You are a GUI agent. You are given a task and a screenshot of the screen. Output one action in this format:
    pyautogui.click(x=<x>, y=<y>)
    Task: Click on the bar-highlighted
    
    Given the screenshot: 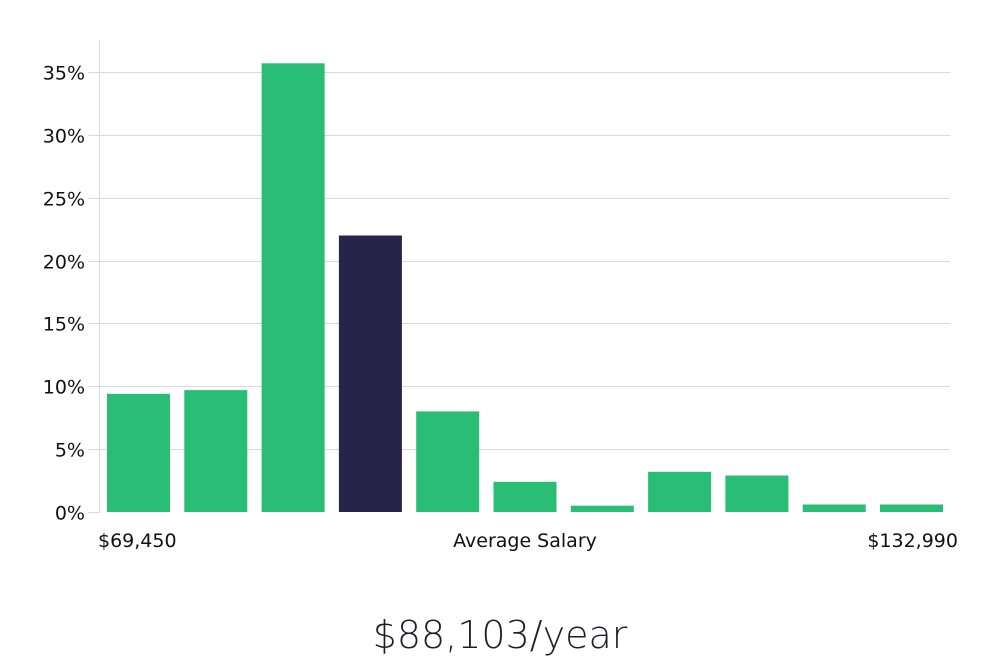 What is the action you would take?
    pyautogui.click(x=370, y=373)
    